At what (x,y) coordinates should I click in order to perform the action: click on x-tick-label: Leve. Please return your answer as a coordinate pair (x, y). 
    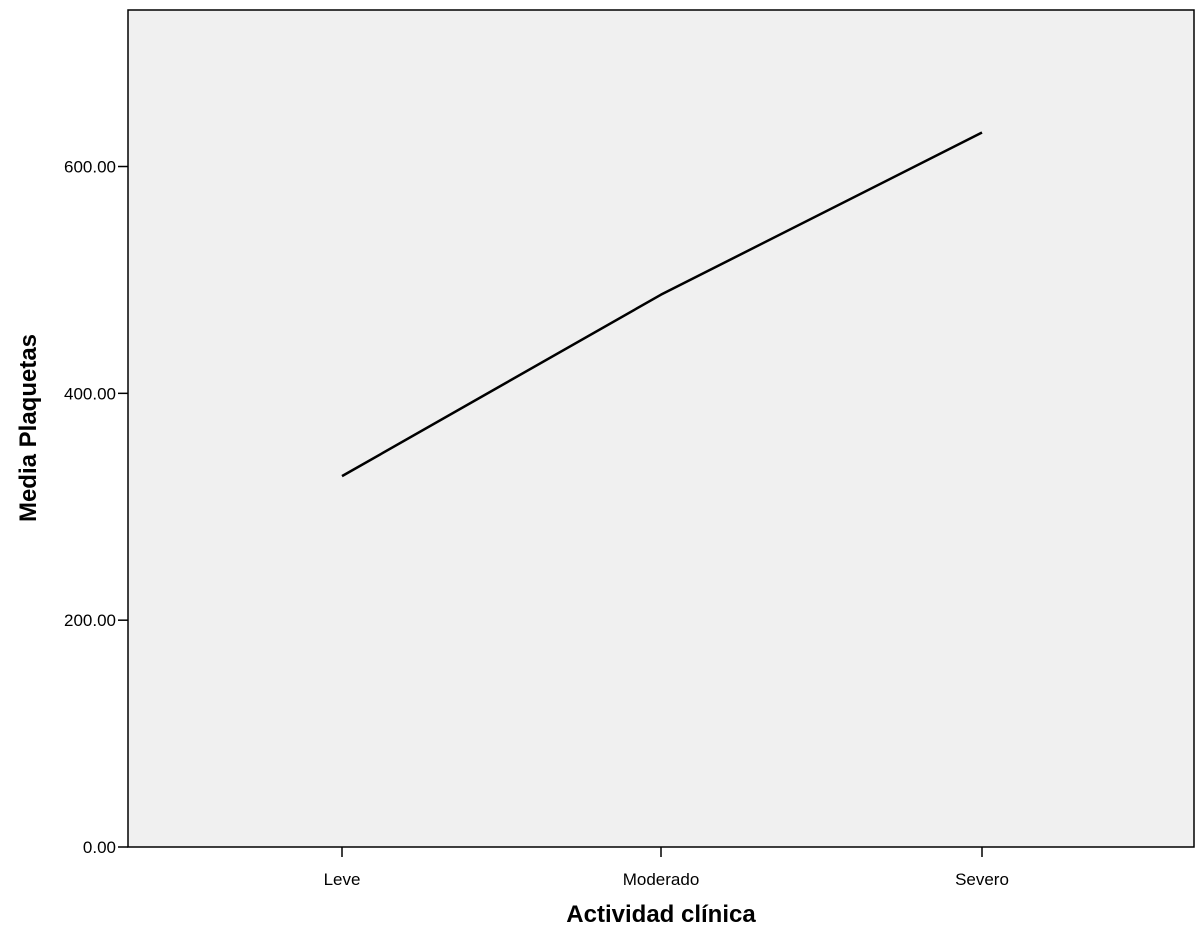
    Looking at the image, I should click on (342, 879).